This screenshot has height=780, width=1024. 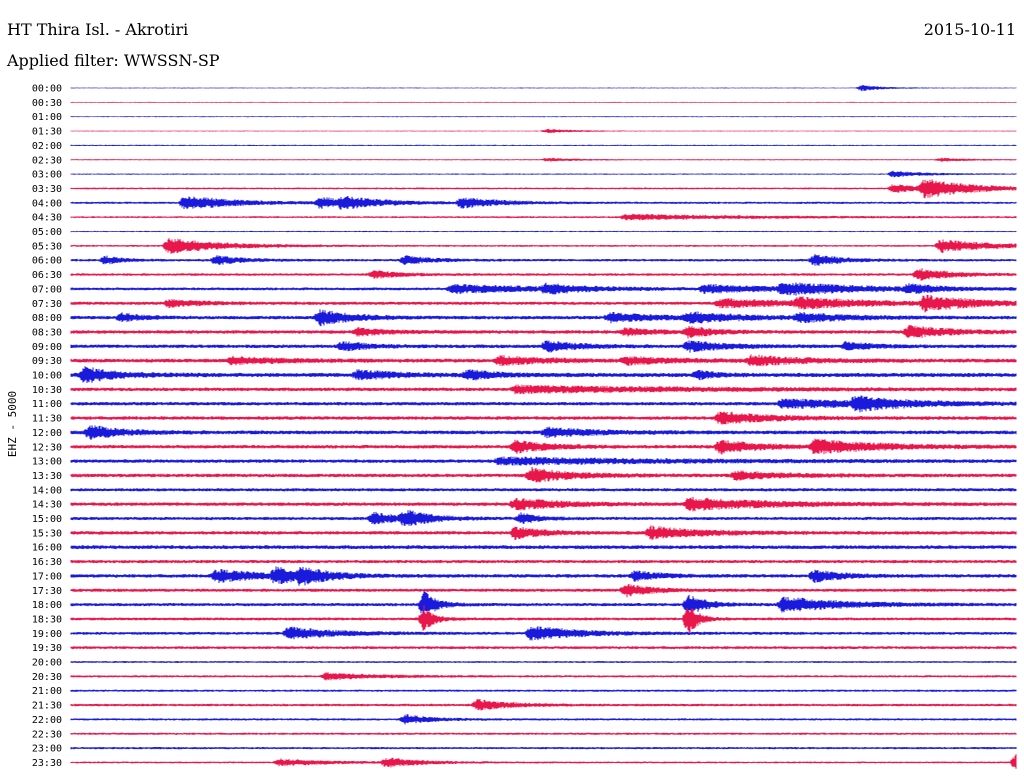 What do you see at coordinates (47, 505) in the screenshot?
I see `row-time-label: 14:30` at bounding box center [47, 505].